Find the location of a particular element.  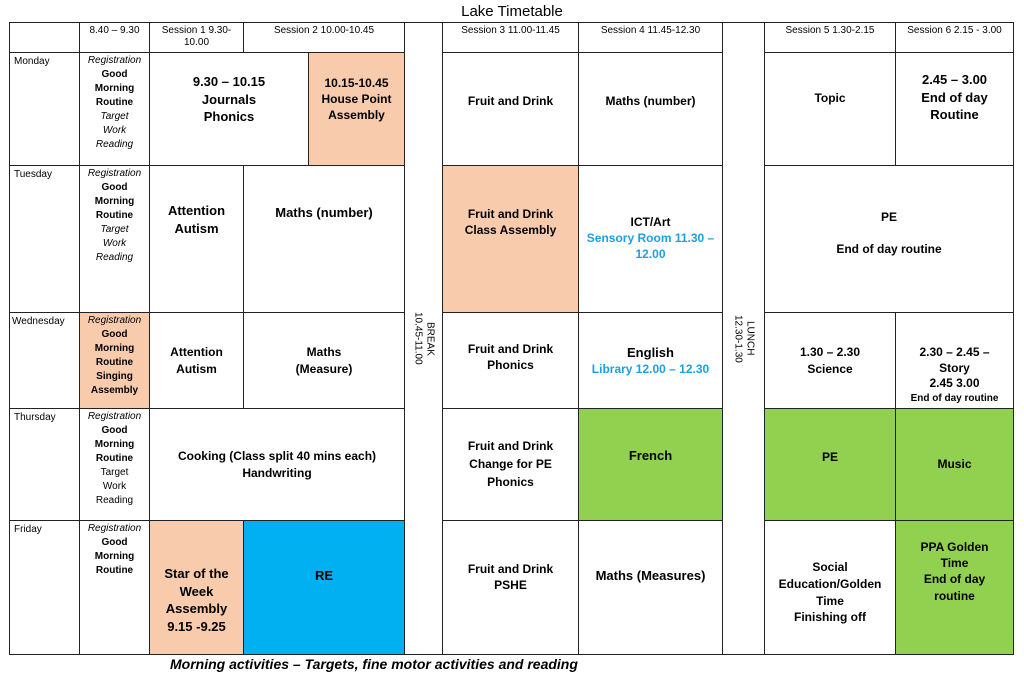

friday-session-2: RE is located at coordinates (324, 587).